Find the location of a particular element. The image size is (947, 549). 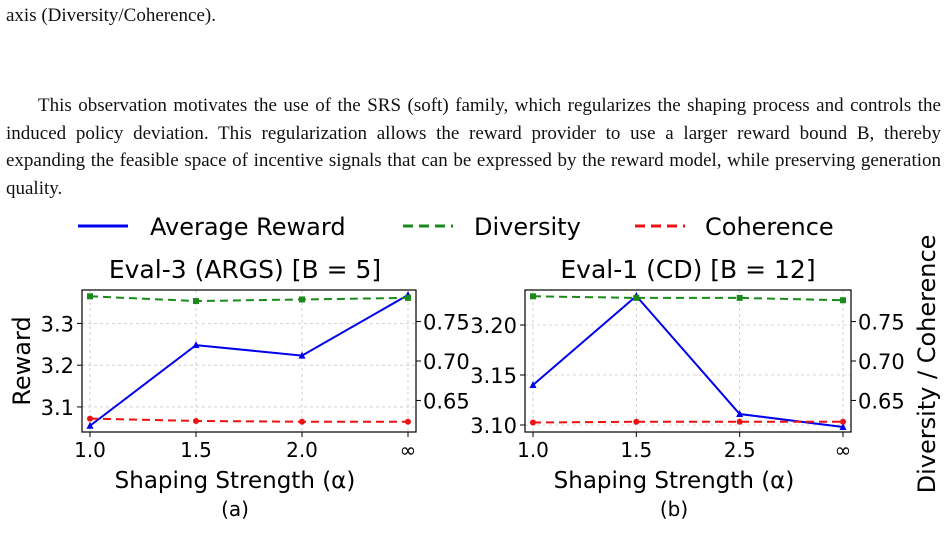

subfigure-label: (a) is located at coordinates (235, 509).